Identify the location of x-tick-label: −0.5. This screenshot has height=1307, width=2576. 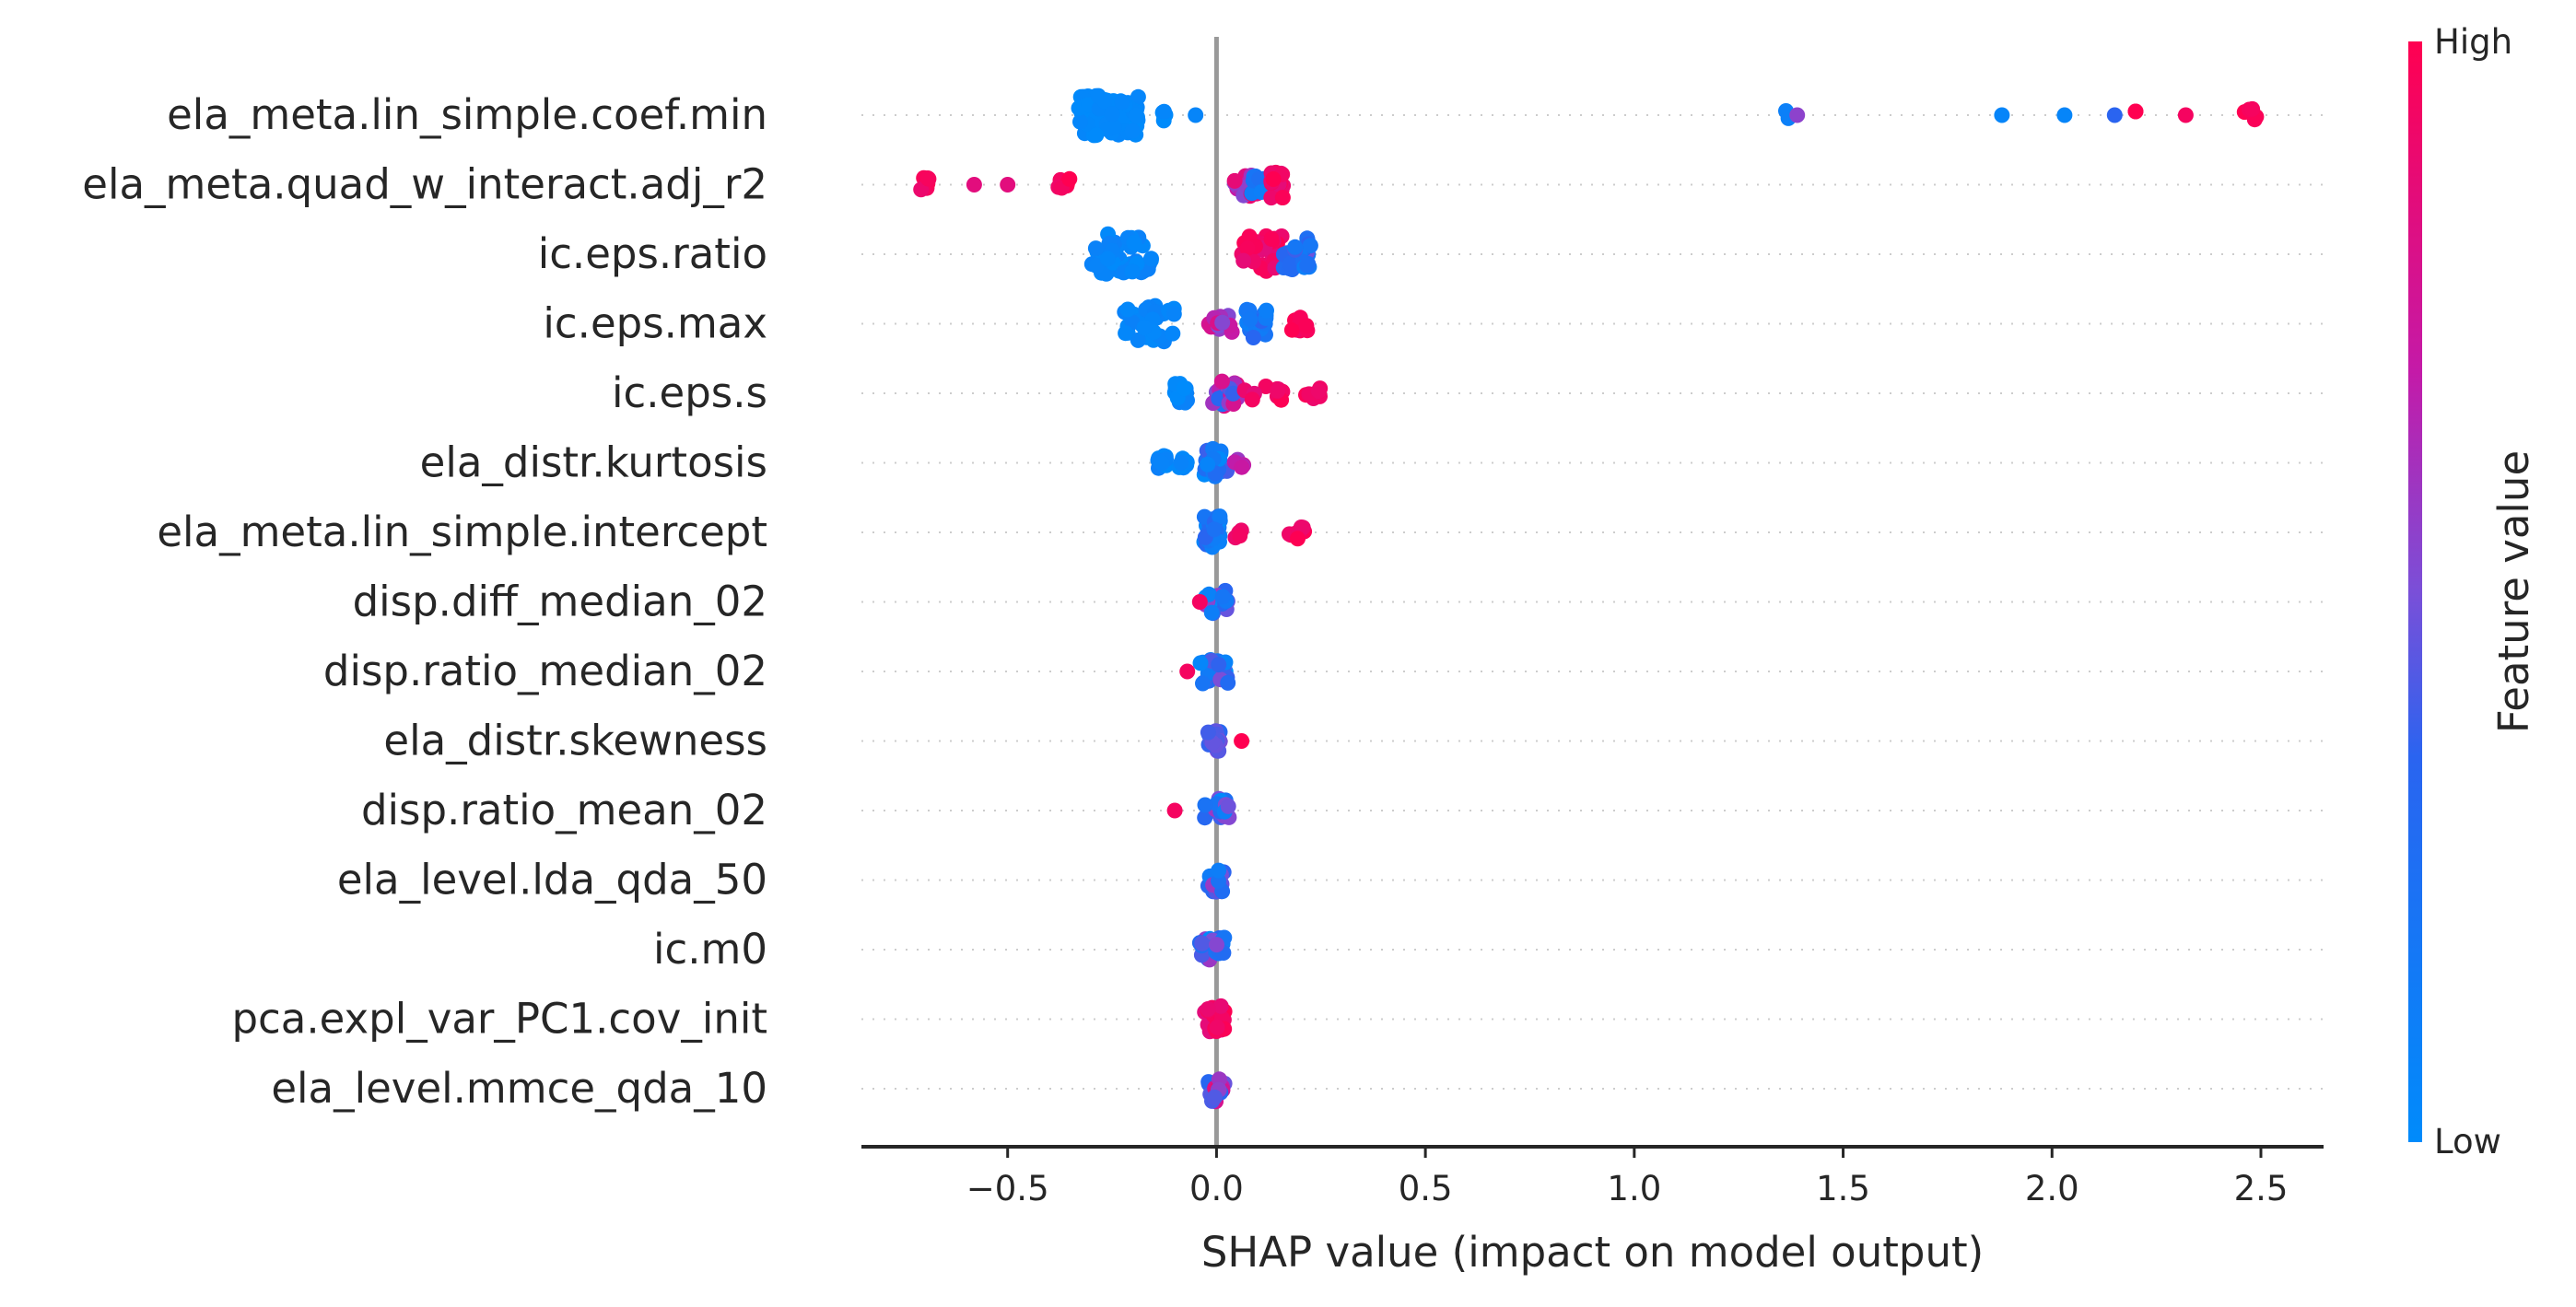
(1008, 1189).